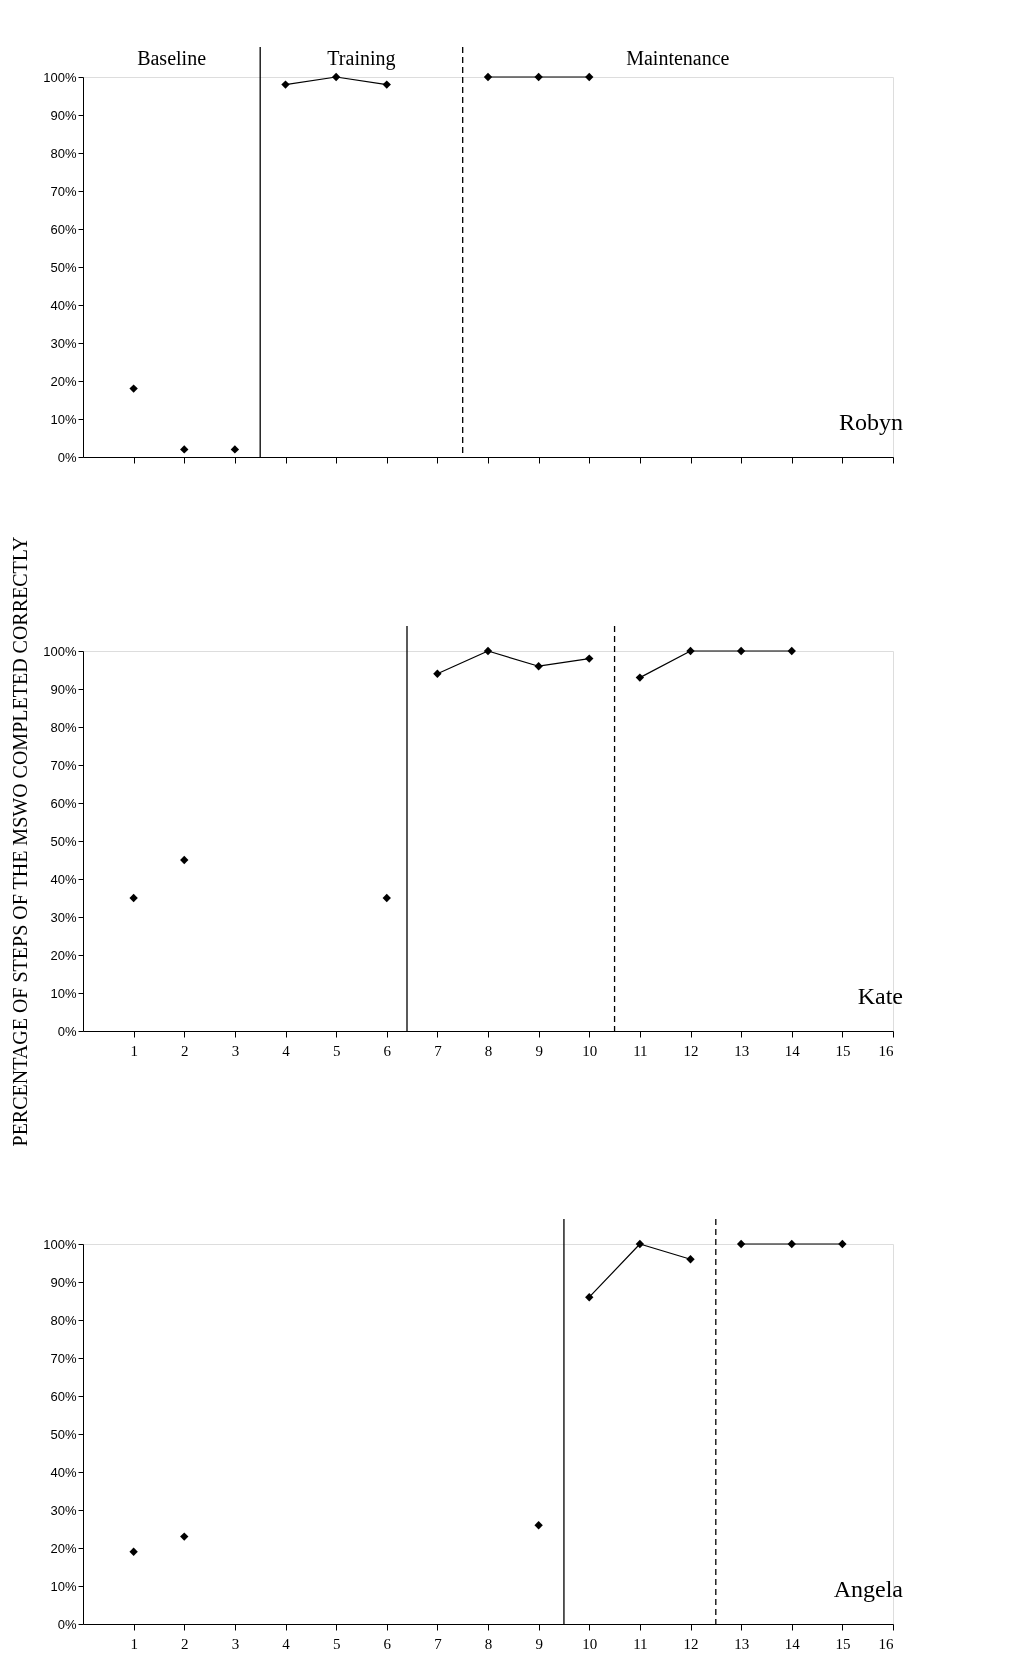 The image size is (1011, 1660). What do you see at coordinates (20, 841) in the screenshot?
I see `y-axis-title: PERCENTAGE OF STEPS OF THE MSWO COMPLETED CORRECTLY` at bounding box center [20, 841].